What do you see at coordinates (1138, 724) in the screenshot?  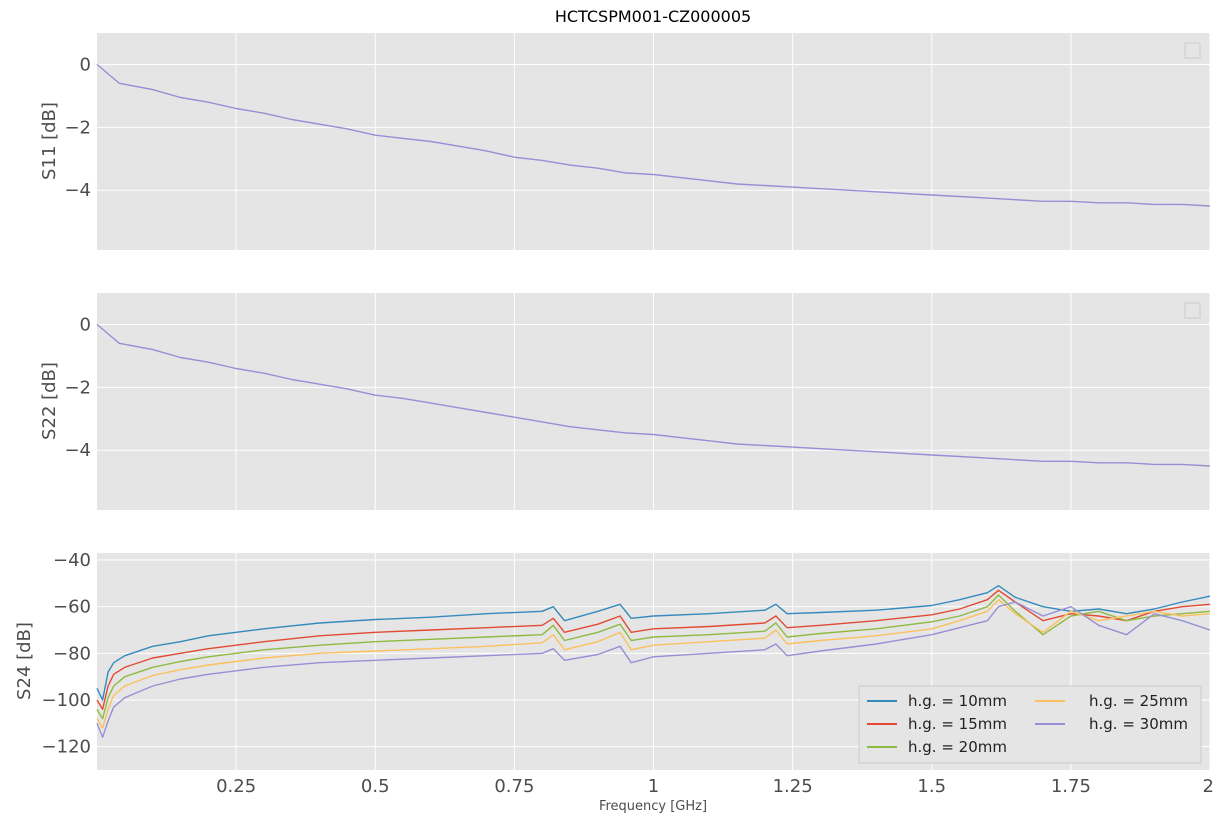 I see `legend-label-30mm: h.g. = 30mm` at bounding box center [1138, 724].